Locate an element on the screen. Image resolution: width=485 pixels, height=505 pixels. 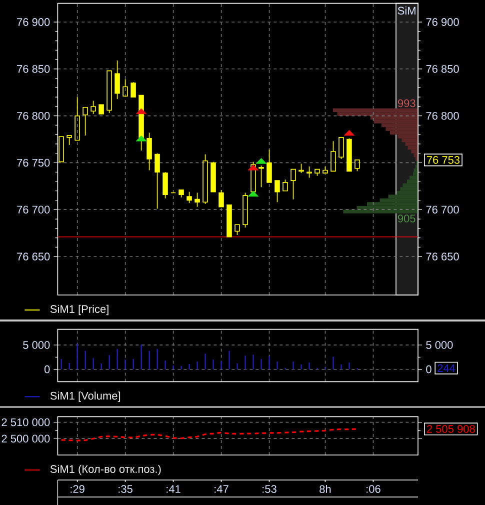
x-tick-label: :41 is located at coordinates (173, 489).